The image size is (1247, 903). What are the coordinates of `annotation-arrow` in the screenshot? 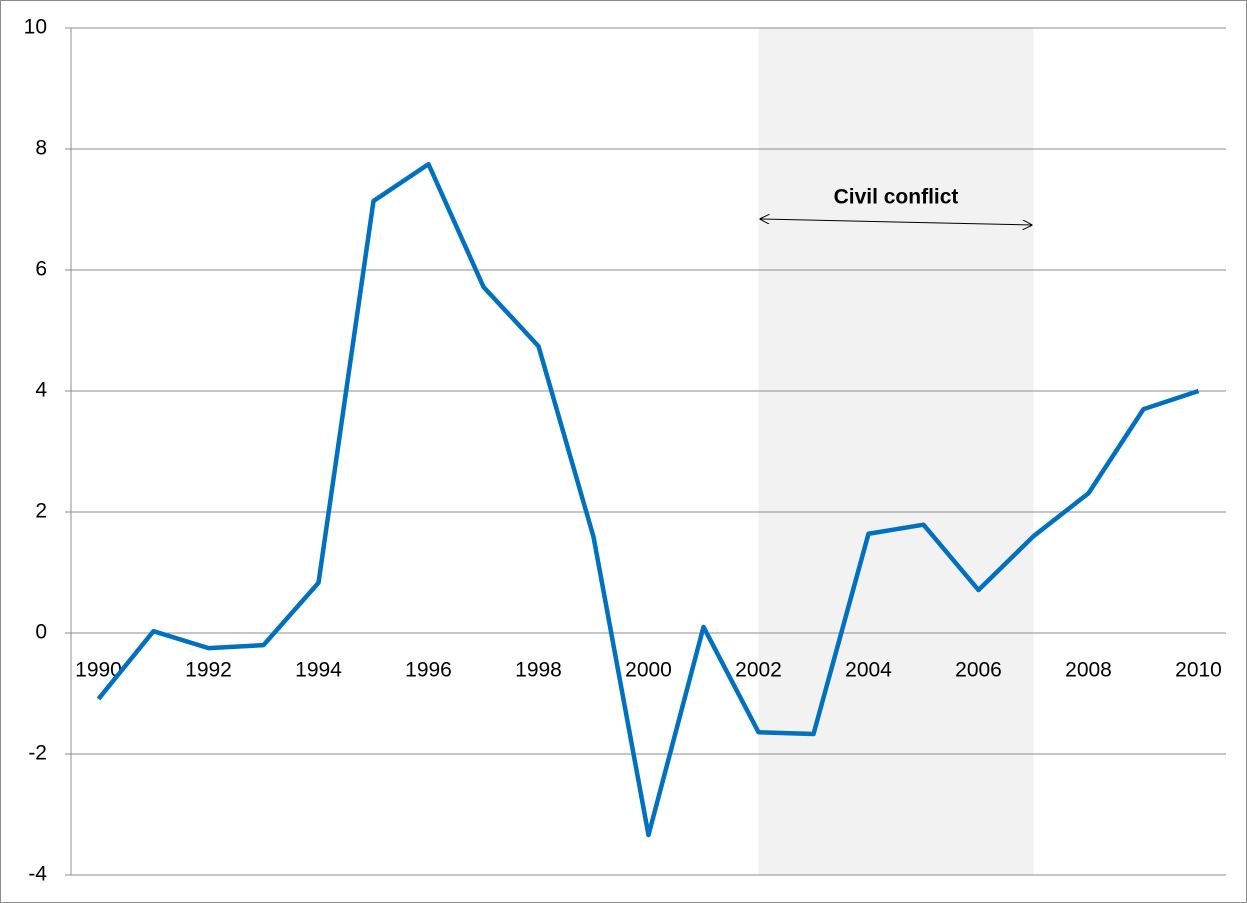 It's located at (896, 222).